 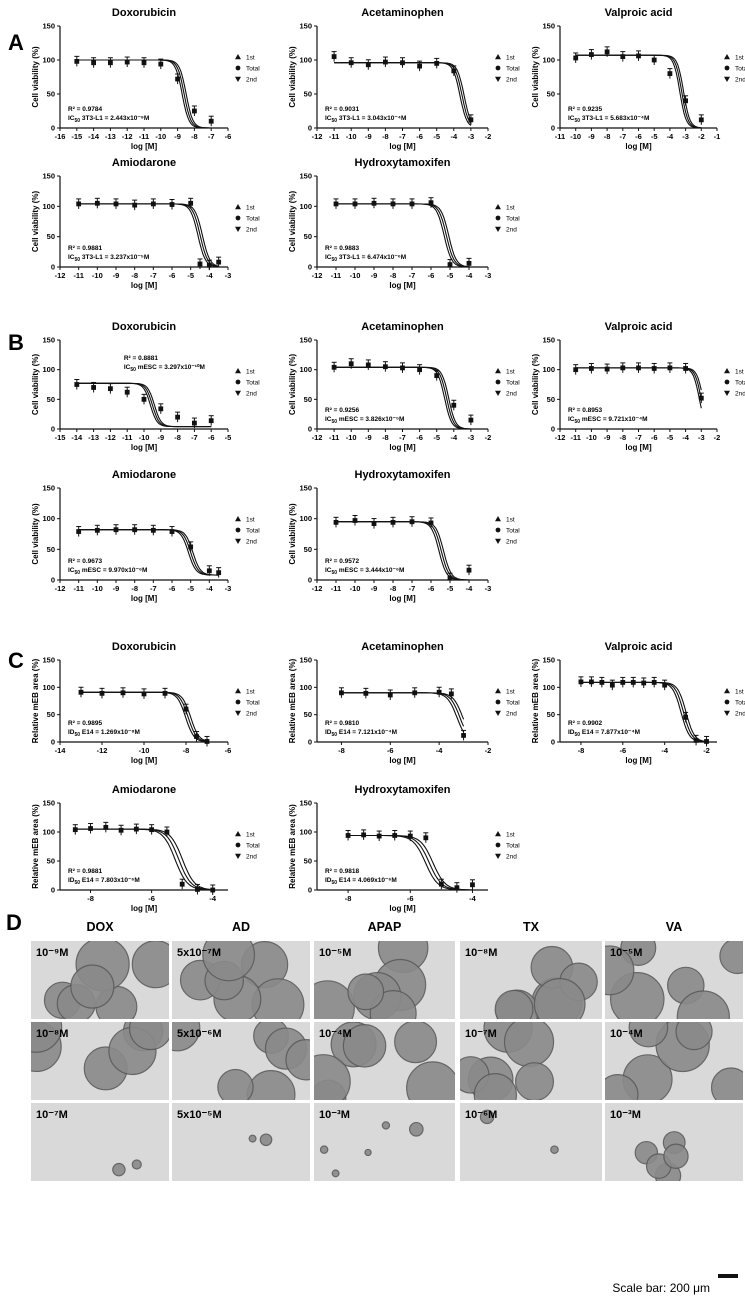 What do you see at coordinates (144, 790) in the screenshot?
I see `chart-title: Amiodarone` at bounding box center [144, 790].